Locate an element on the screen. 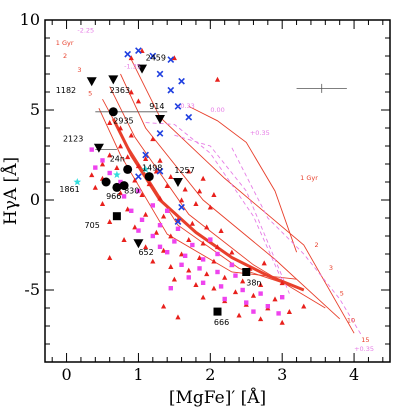 The image size is (409, 409). cluster-label-1257: 1257 is located at coordinates (184, 170).